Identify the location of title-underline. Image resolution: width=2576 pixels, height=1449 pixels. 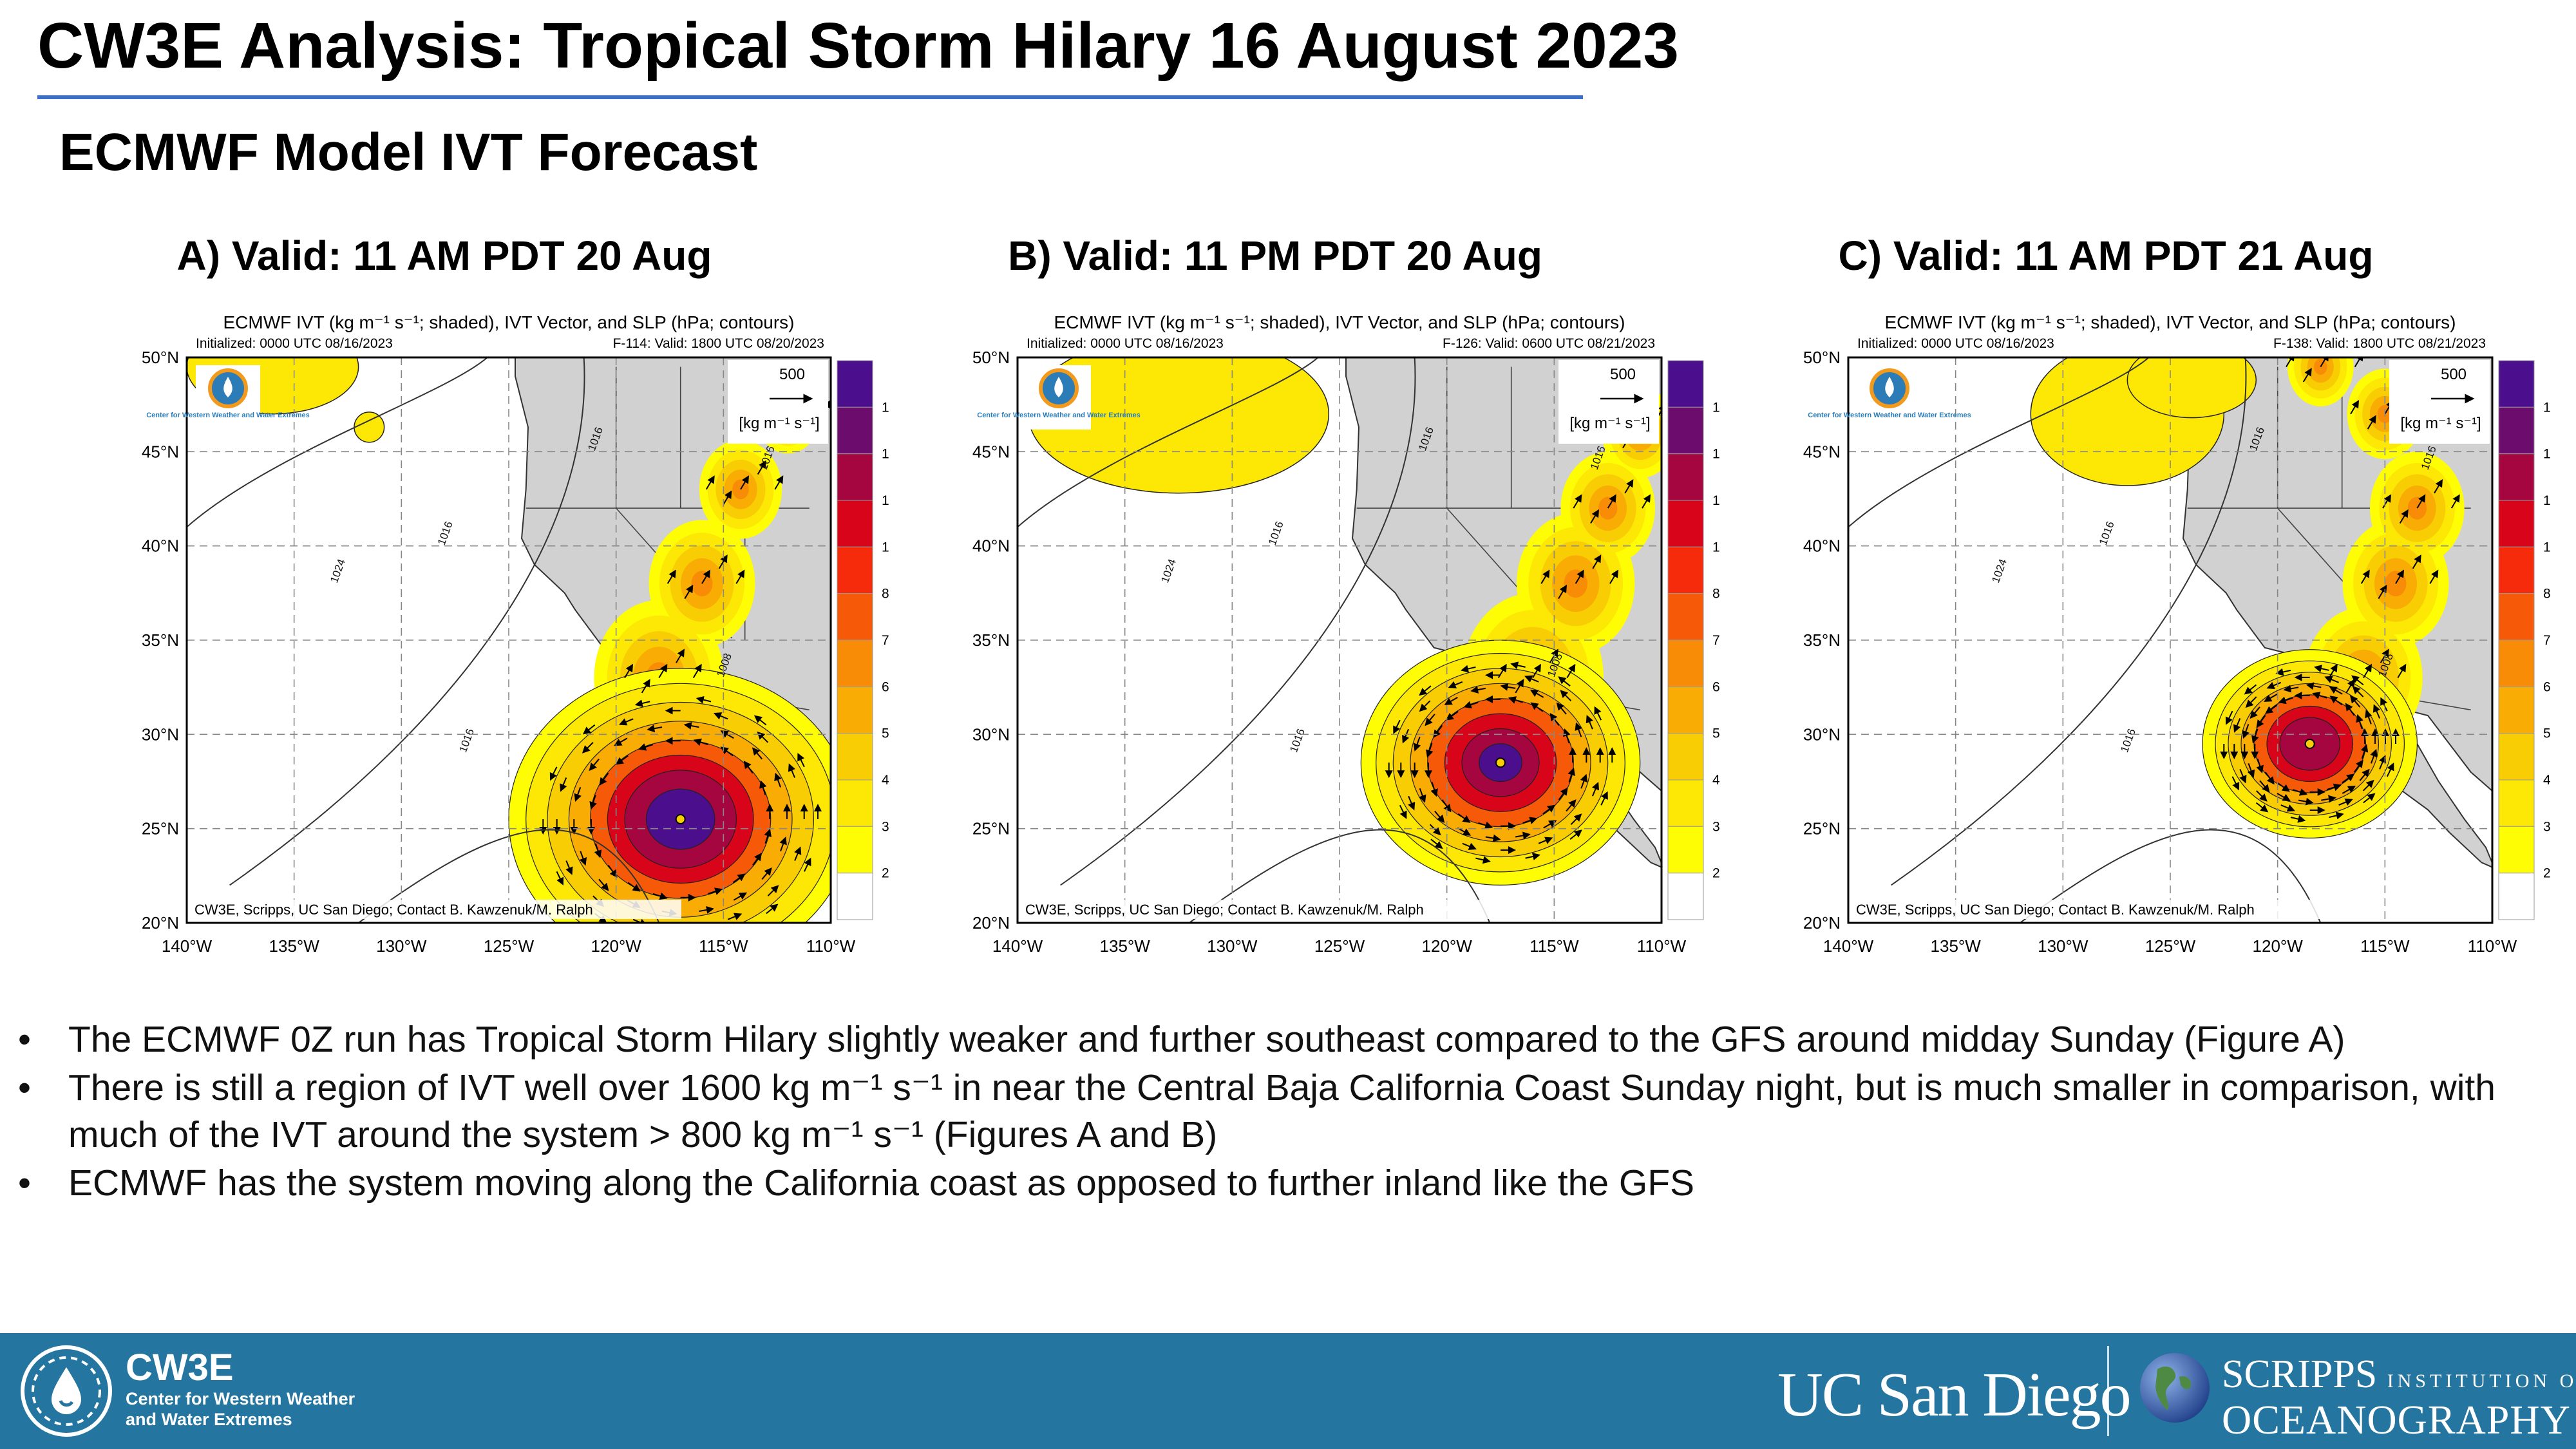
(810, 97).